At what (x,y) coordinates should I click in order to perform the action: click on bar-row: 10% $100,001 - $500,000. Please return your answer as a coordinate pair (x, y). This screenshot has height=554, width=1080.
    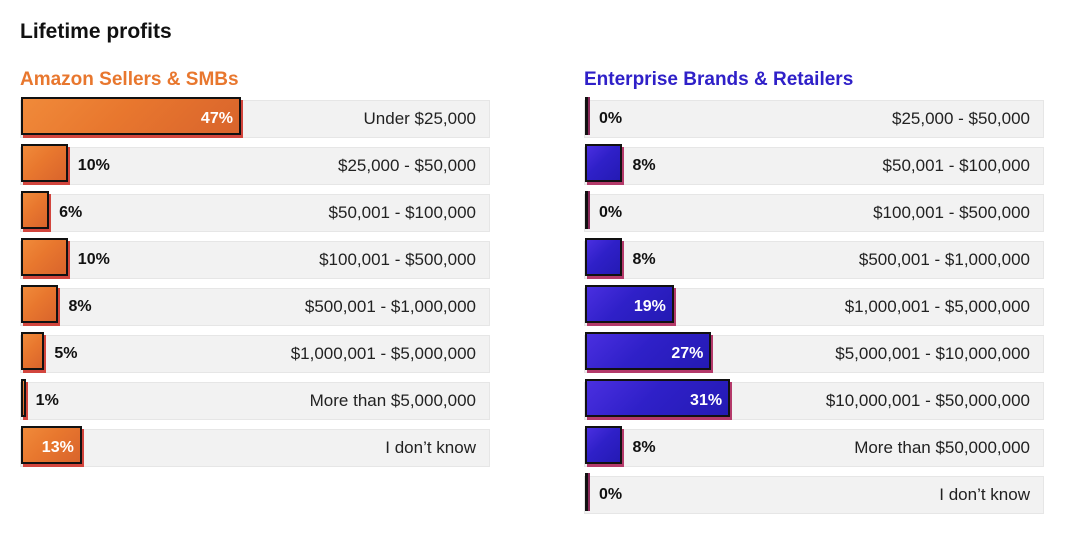
    Looking at the image, I should click on (255, 258).